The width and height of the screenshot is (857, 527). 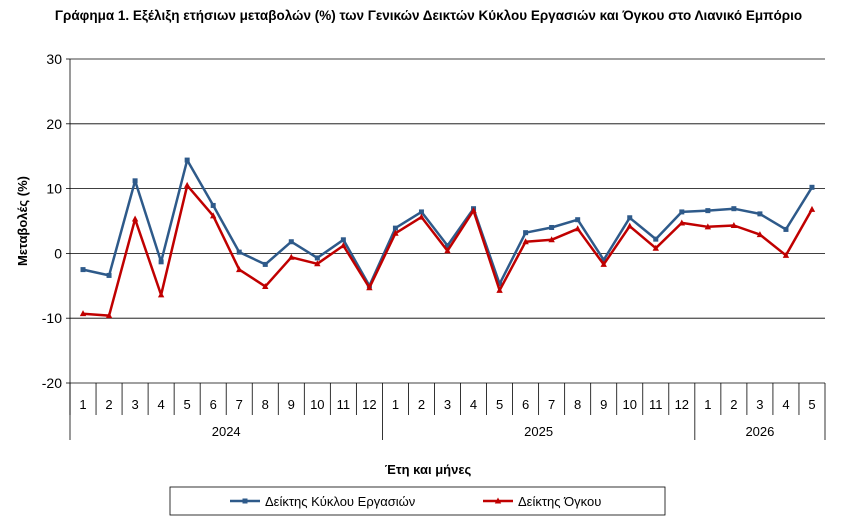 What do you see at coordinates (54, 124) in the screenshot?
I see `y-tick-label: 20` at bounding box center [54, 124].